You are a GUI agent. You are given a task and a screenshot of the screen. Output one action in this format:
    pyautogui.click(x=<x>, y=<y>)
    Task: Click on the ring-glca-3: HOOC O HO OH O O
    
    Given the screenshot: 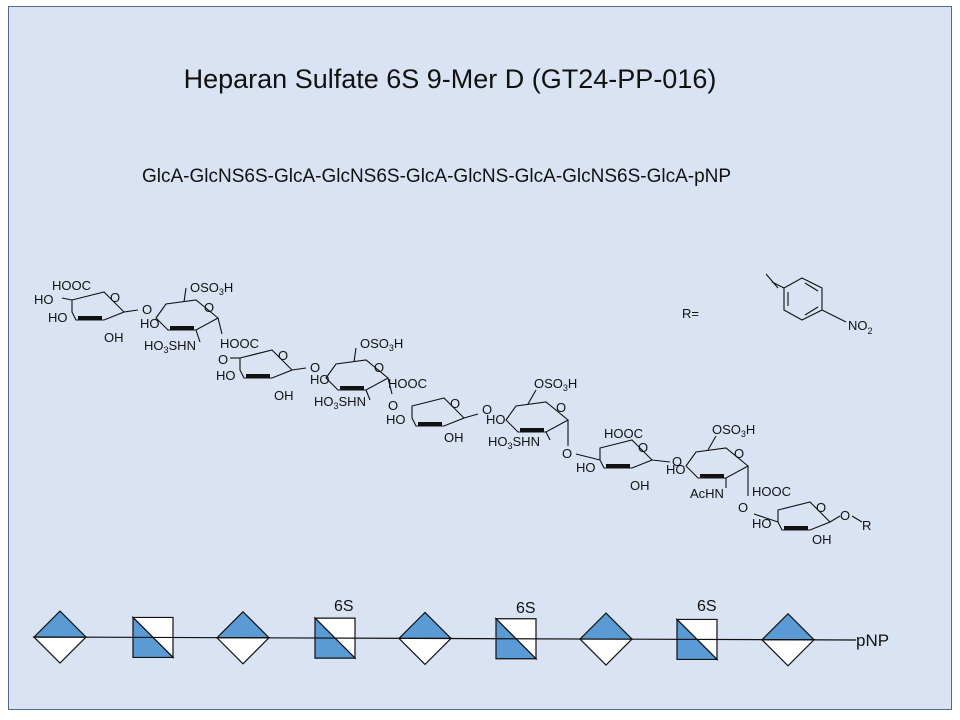 What is the action you would take?
    pyautogui.click(x=439, y=410)
    